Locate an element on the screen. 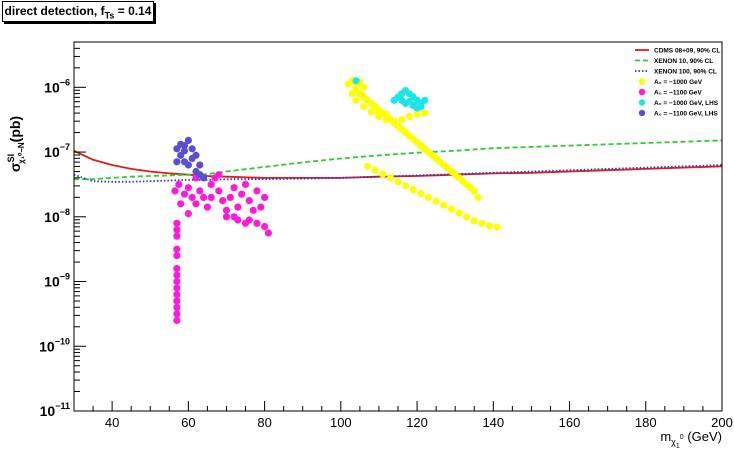 This screenshot has height=450, width=734. y-tick-exp: −7 is located at coordinates (65, 147).